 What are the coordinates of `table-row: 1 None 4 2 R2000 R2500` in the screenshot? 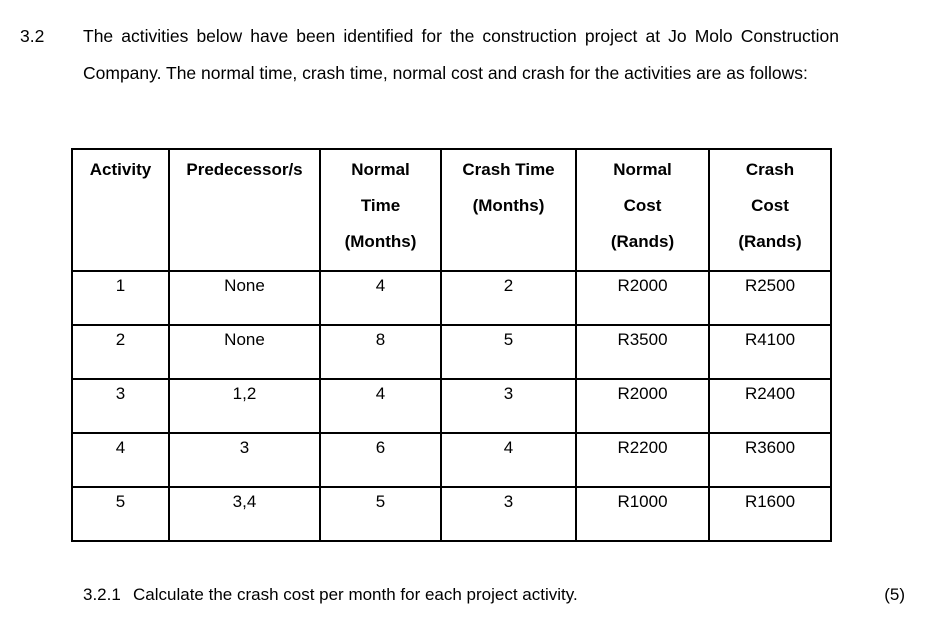 It's located at (451, 298).